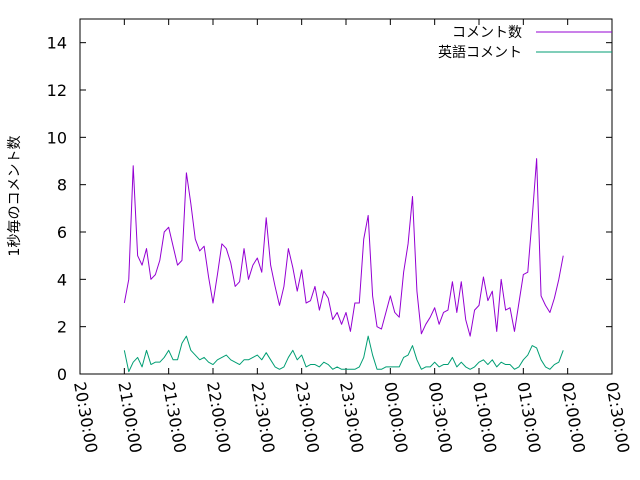 This screenshot has width=640, height=480. What do you see at coordinates (528, 417) in the screenshot?
I see `x-tick-label: 01:30:00` at bounding box center [528, 417].